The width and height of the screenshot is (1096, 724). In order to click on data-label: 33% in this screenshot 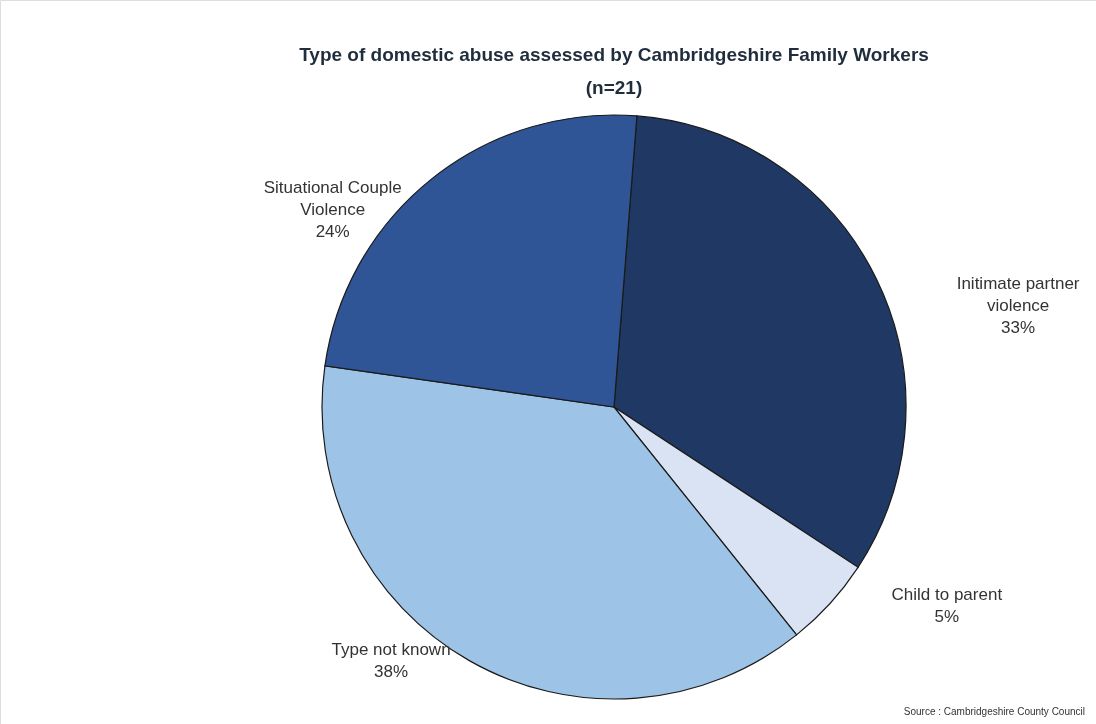, I will do `click(1018, 327)`.